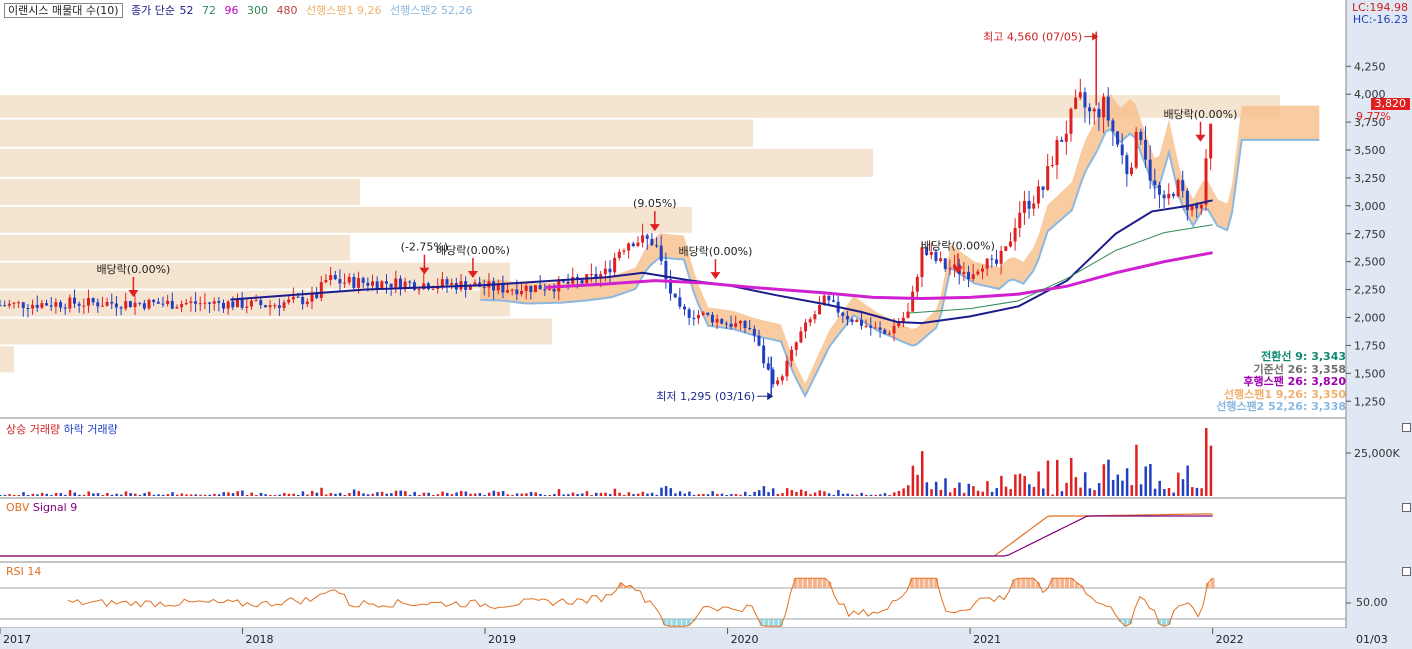 The width and height of the screenshot is (1412, 649). I want to click on rsi-pane-toggle, so click(1406, 571).